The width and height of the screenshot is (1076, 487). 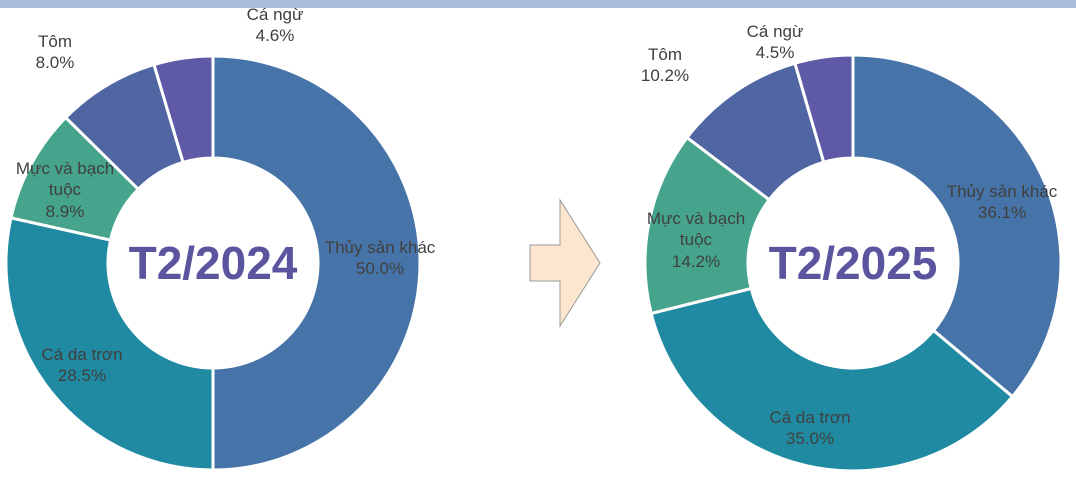 What do you see at coordinates (213, 263) in the screenshot?
I see `center-label: T2/2024` at bounding box center [213, 263].